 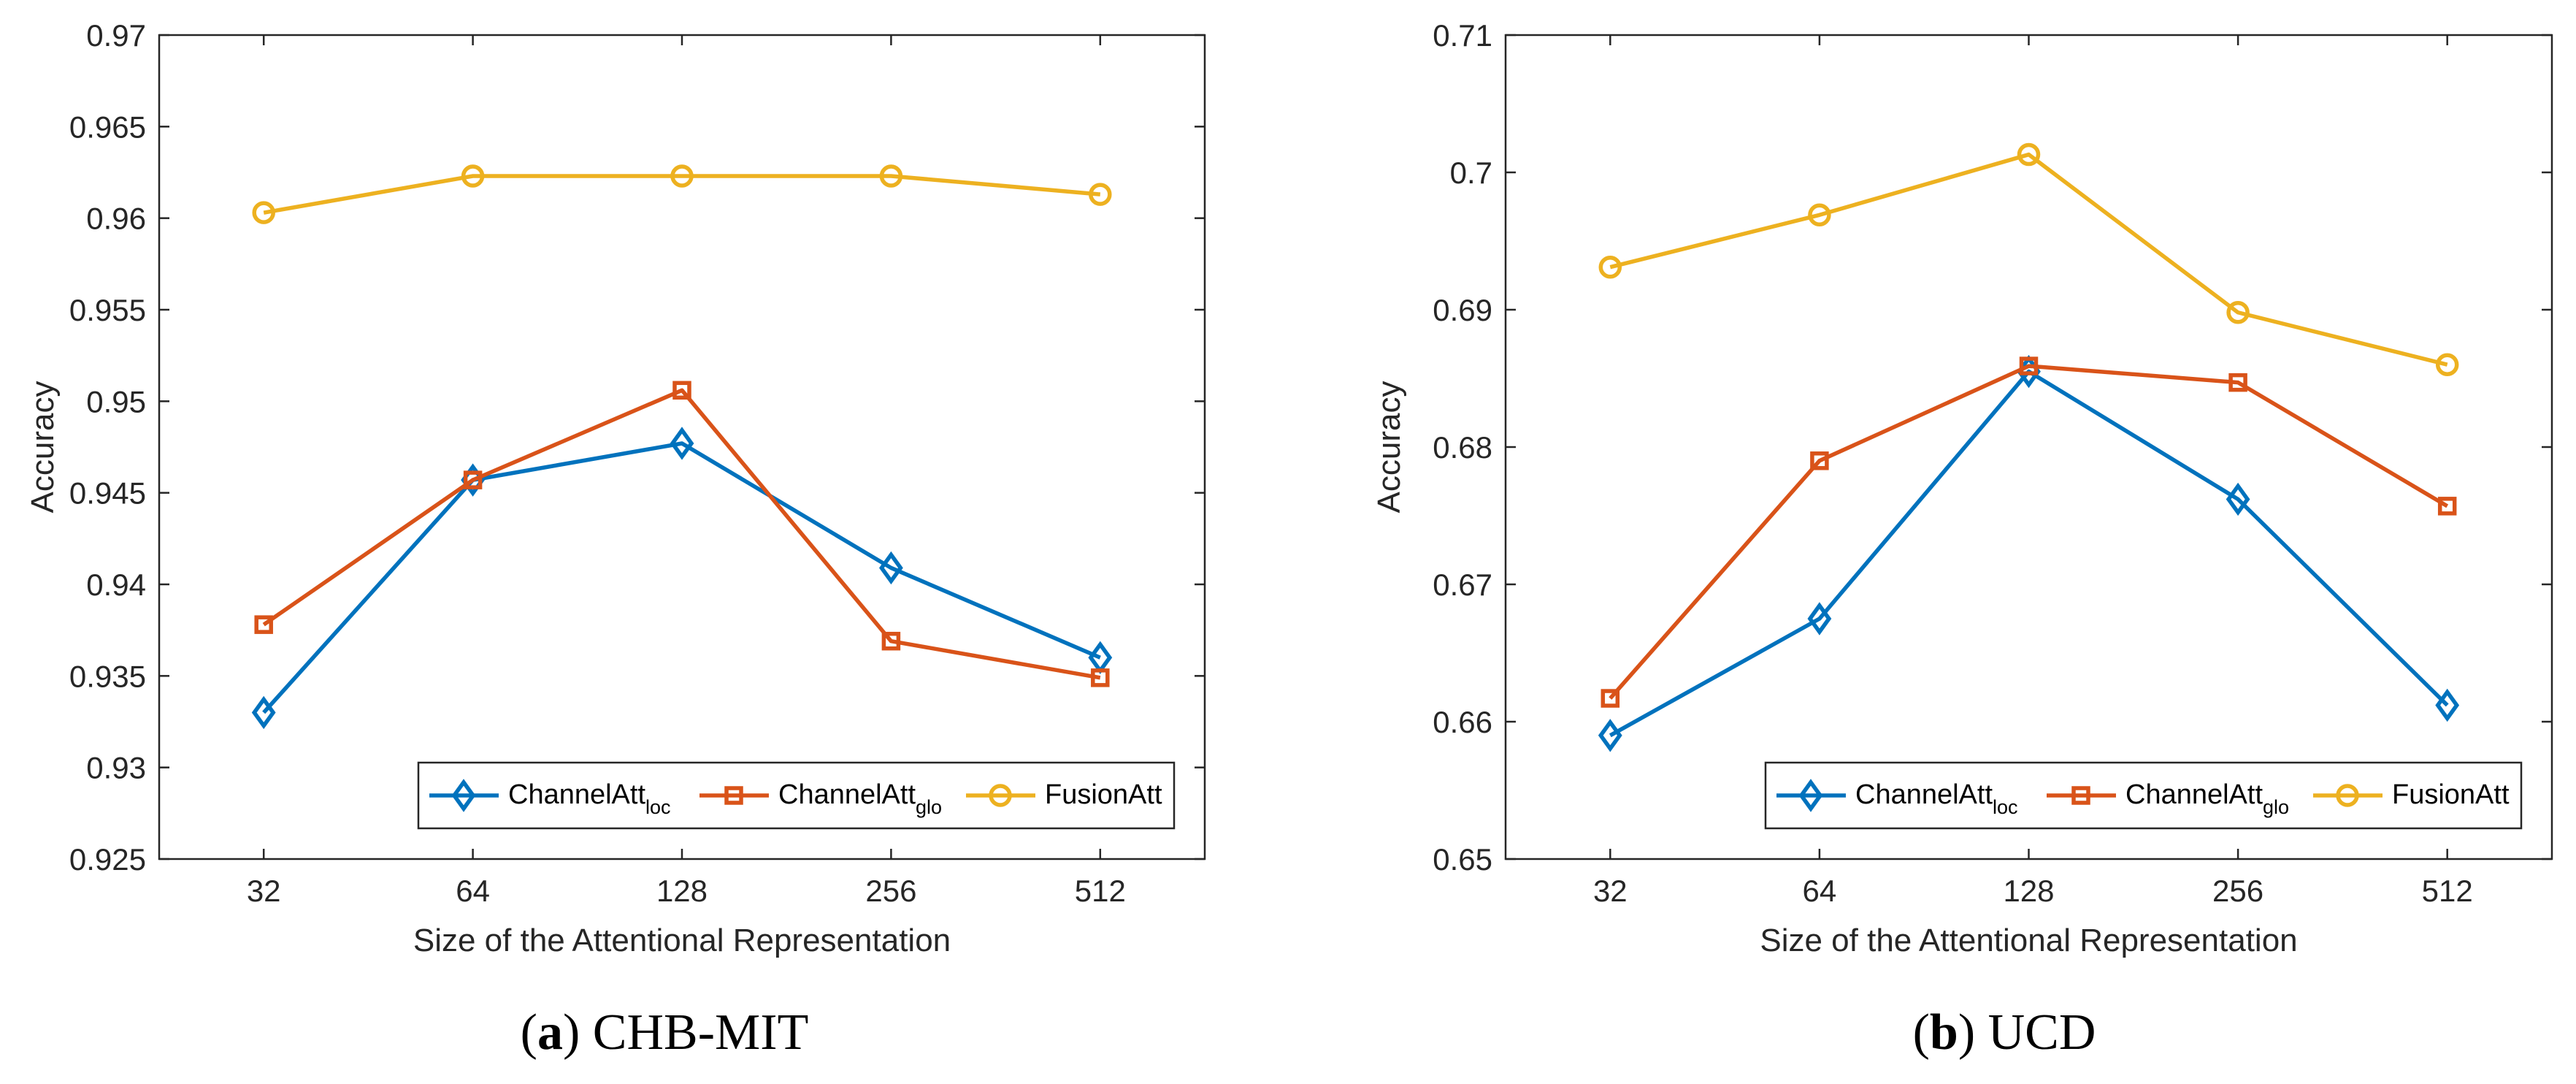 What do you see at coordinates (2042, 1032) in the screenshot?
I see `caption-text: UCD` at bounding box center [2042, 1032].